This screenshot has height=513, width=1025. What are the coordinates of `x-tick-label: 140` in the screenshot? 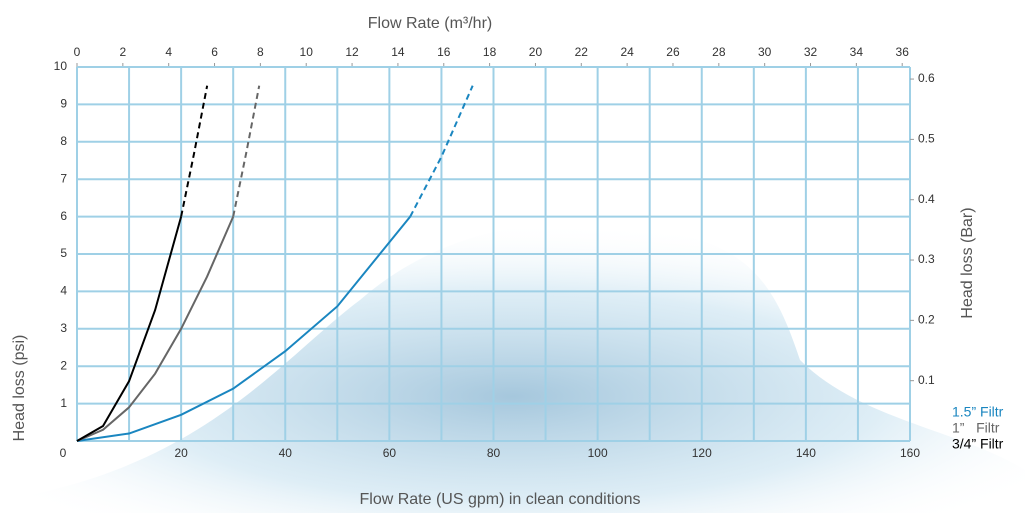 It's located at (806, 453).